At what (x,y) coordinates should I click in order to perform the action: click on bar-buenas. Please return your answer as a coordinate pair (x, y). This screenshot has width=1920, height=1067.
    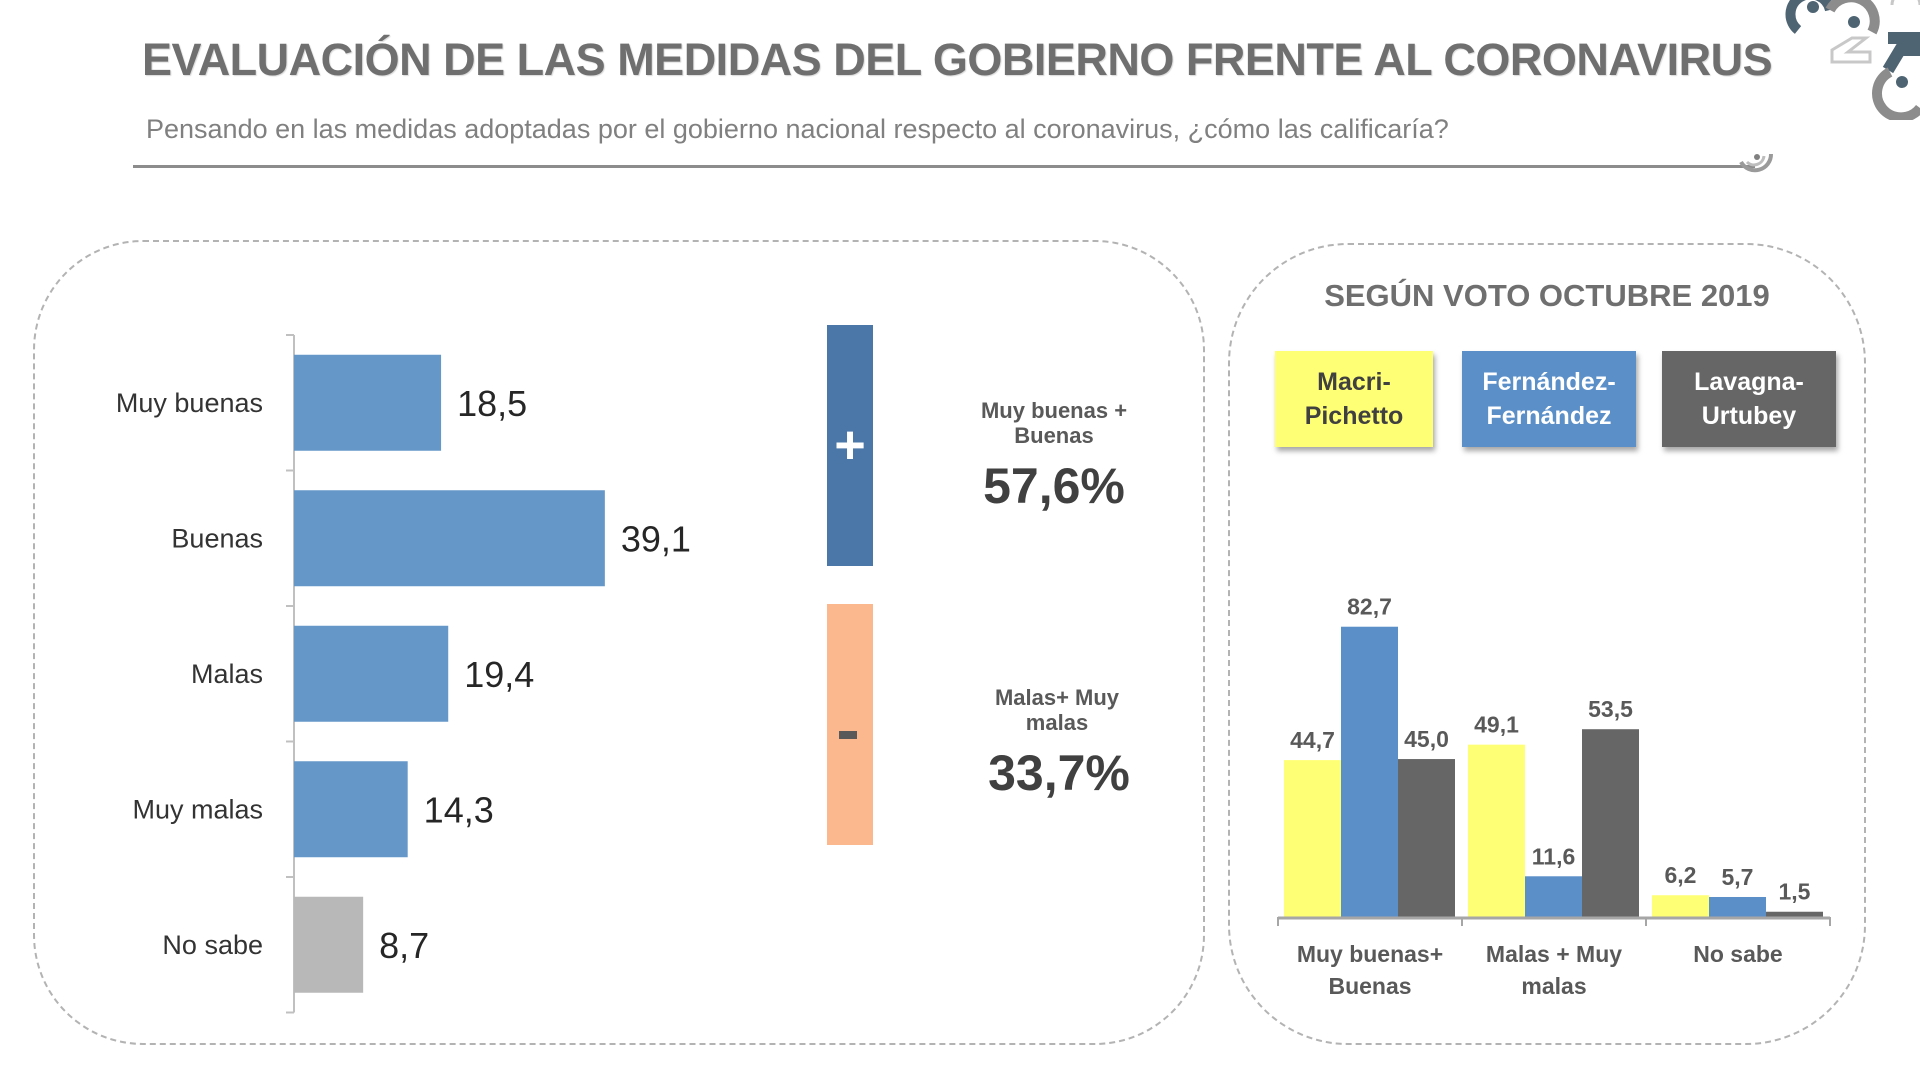
    Looking at the image, I should click on (449, 538).